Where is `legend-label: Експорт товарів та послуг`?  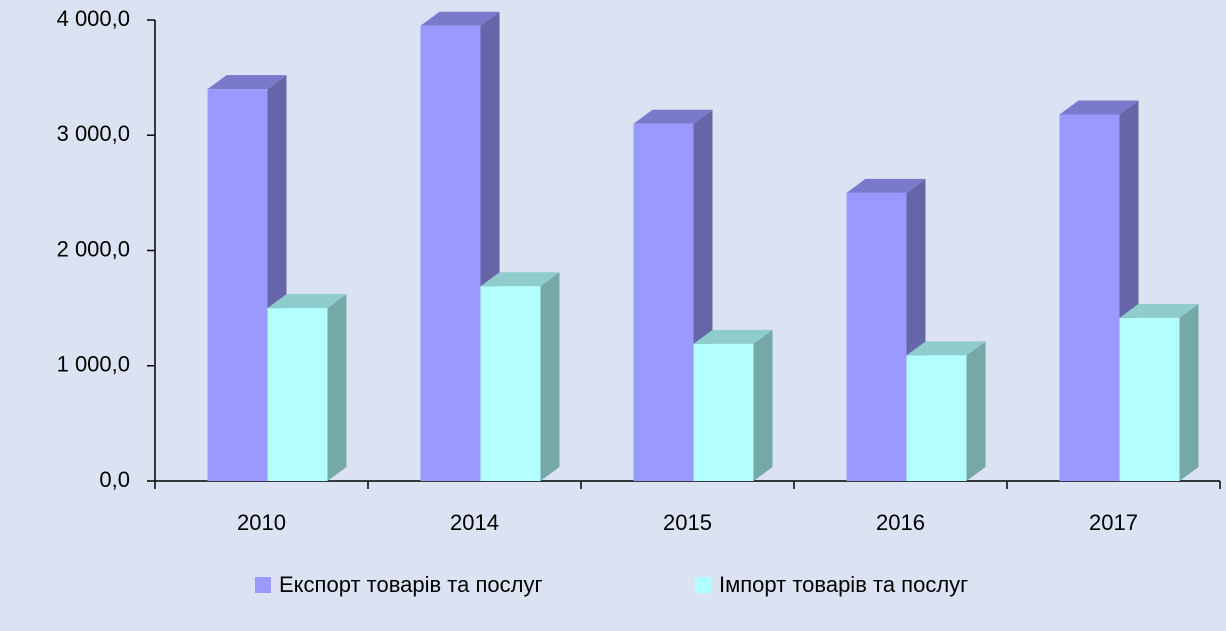
legend-label: Експорт товарів та послуг is located at coordinates (410, 584).